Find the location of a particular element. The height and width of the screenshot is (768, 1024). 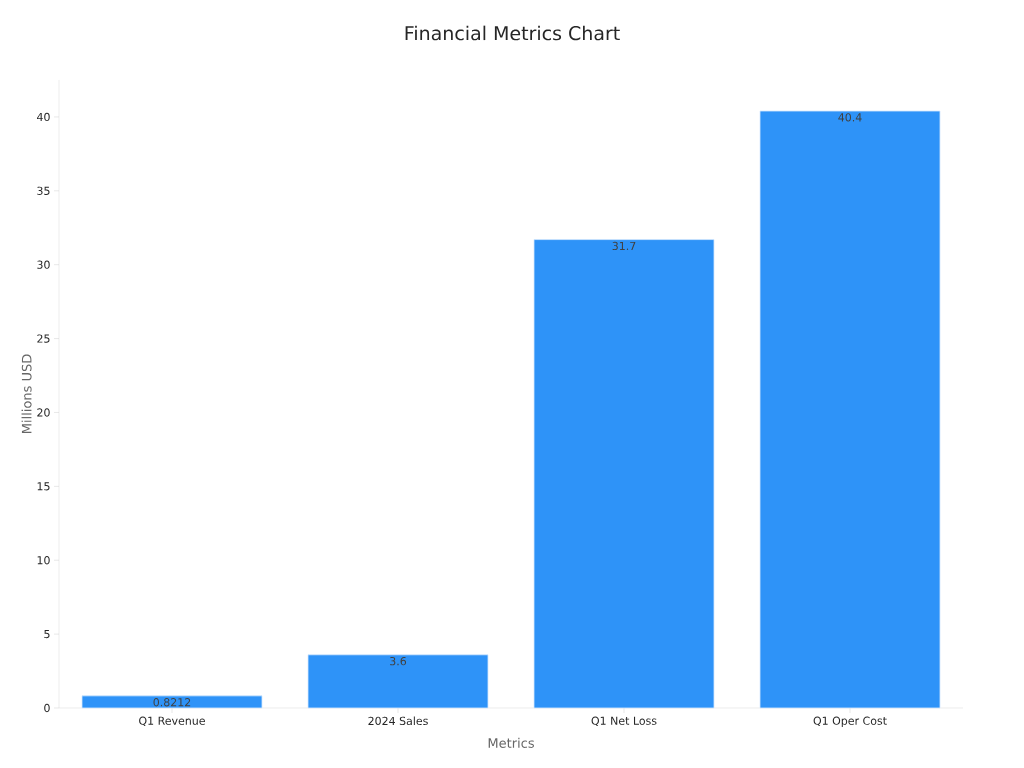

y-tick-label: 5 is located at coordinates (47, 634).